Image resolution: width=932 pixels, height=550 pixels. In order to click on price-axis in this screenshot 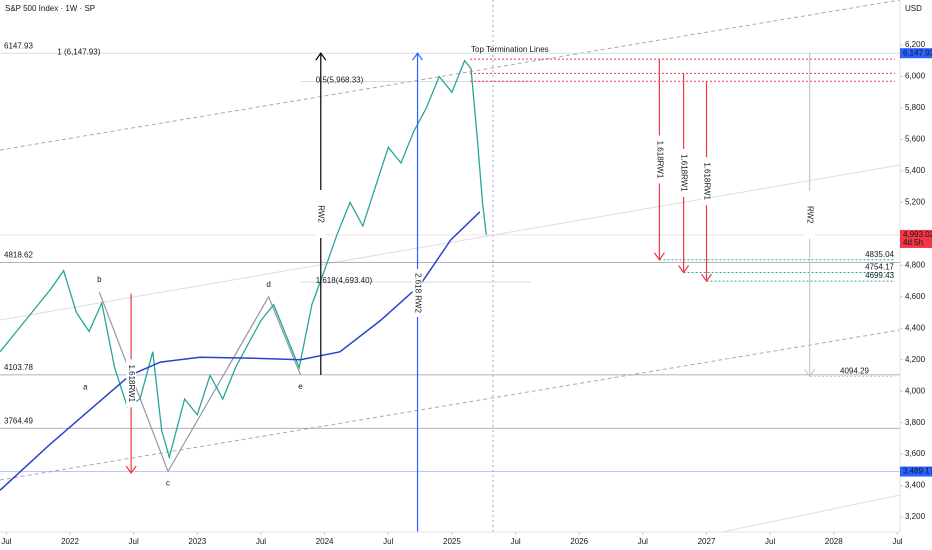, I will do `click(916, 275)`.